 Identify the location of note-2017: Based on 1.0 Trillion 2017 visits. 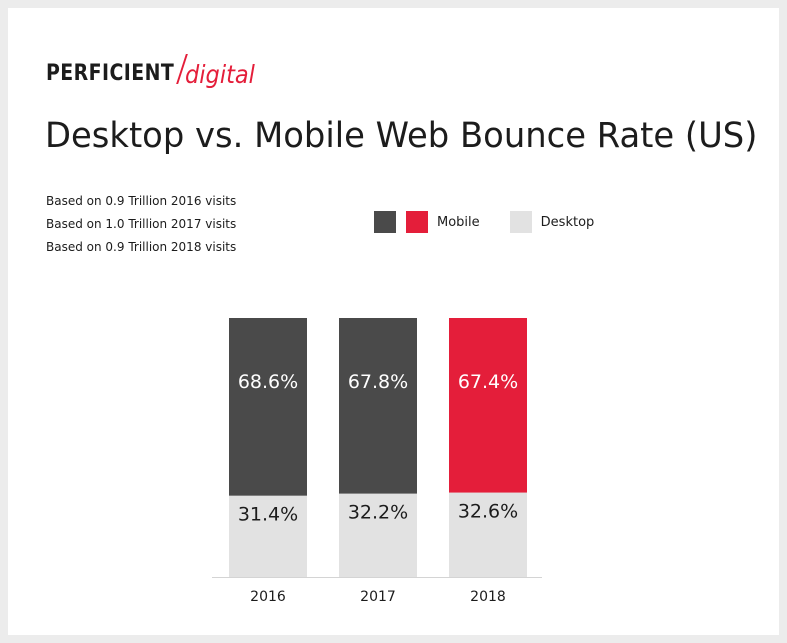
(141, 224).